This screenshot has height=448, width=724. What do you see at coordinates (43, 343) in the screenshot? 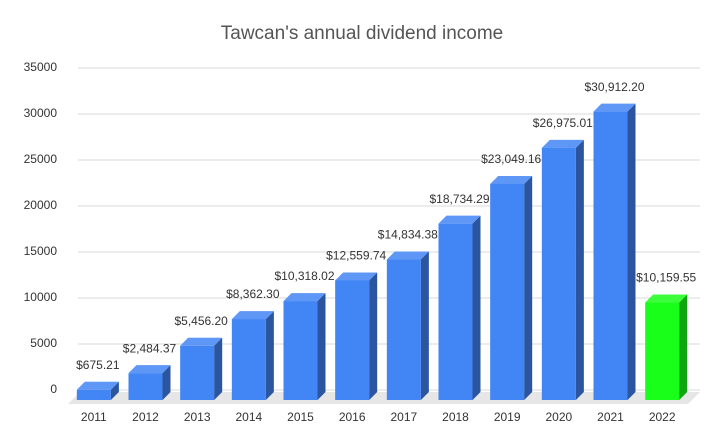
I see `y-tick-label: 5000` at bounding box center [43, 343].